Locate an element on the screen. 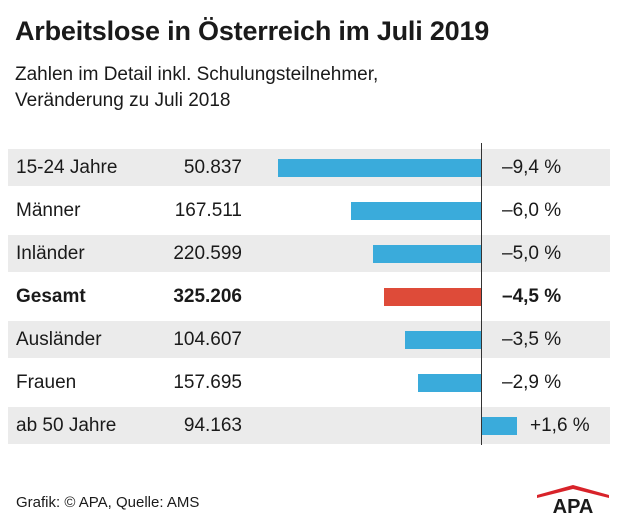 This screenshot has height=524, width=620. count-value: 94.163 is located at coordinates (212, 425).